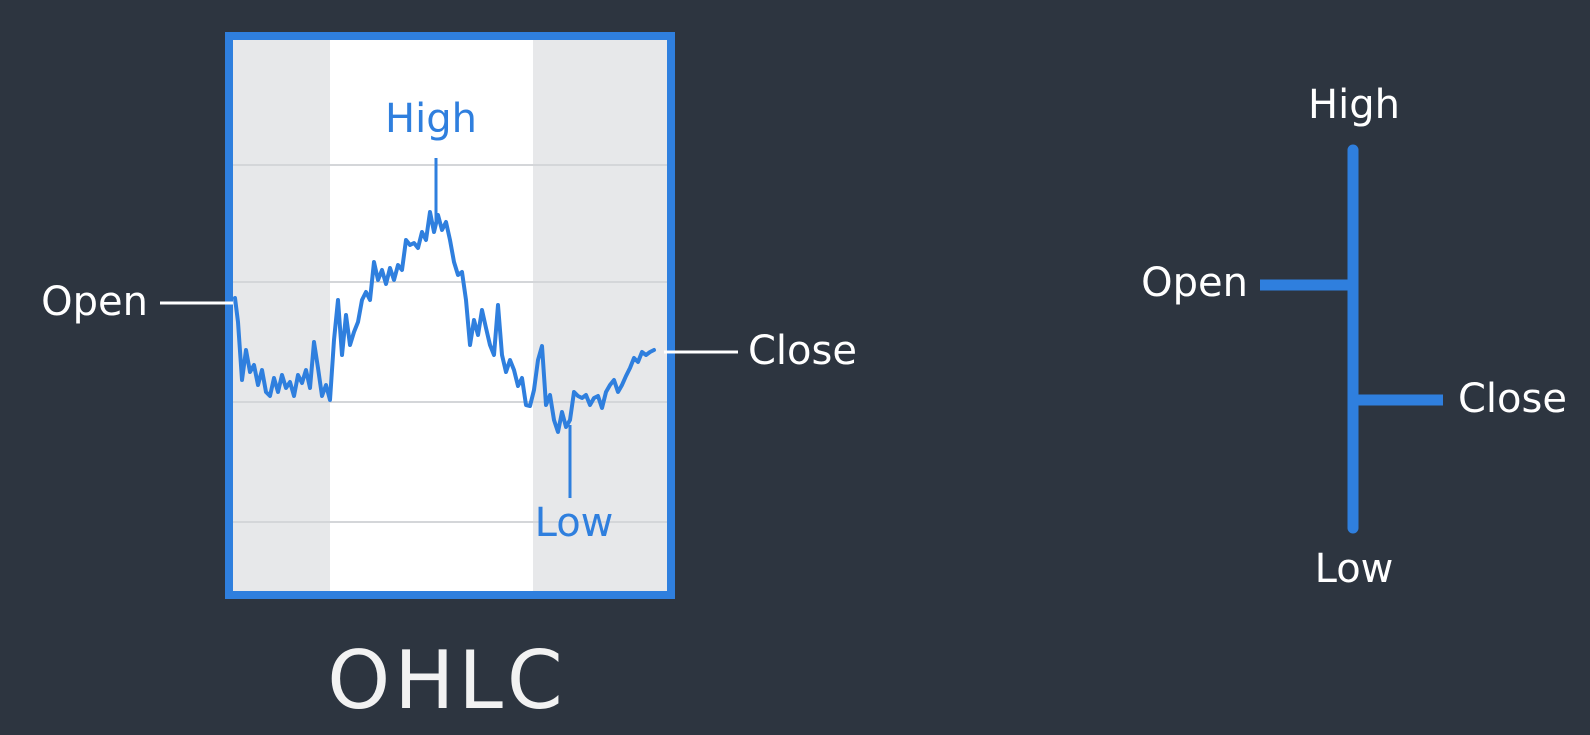 The width and height of the screenshot is (1590, 735). I want to click on price-line, so click(444, 322).